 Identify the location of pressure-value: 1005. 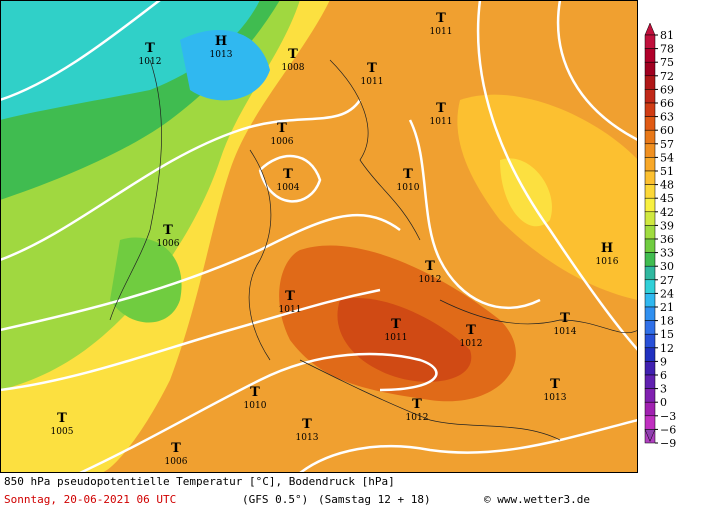
(62, 432).